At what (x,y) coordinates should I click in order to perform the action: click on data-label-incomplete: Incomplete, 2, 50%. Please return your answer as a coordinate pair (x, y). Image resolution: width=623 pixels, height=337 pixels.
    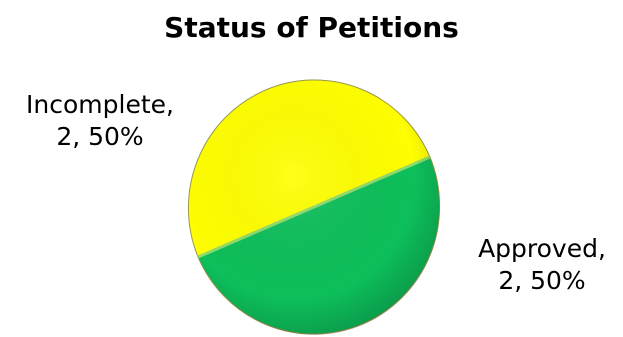
    Looking at the image, I should click on (100, 121).